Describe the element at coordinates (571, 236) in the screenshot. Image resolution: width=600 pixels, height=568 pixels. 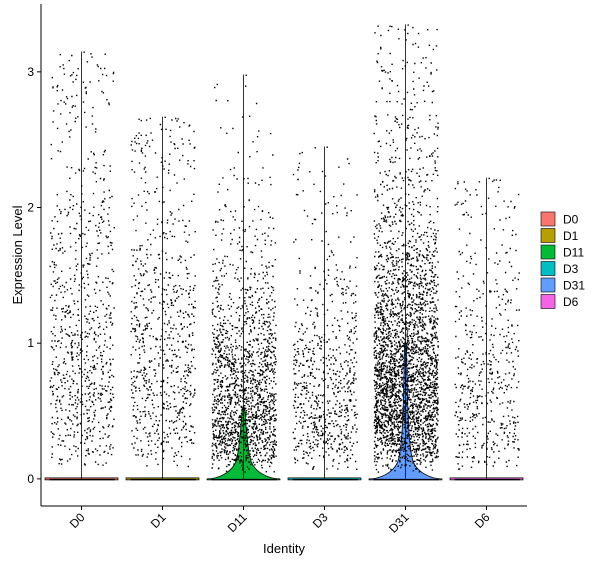
I see `legend-label-D1: D1` at that location.